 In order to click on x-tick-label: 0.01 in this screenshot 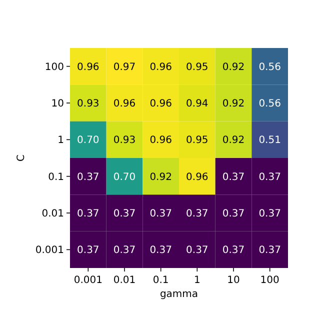, I will do `click(124, 280)`.